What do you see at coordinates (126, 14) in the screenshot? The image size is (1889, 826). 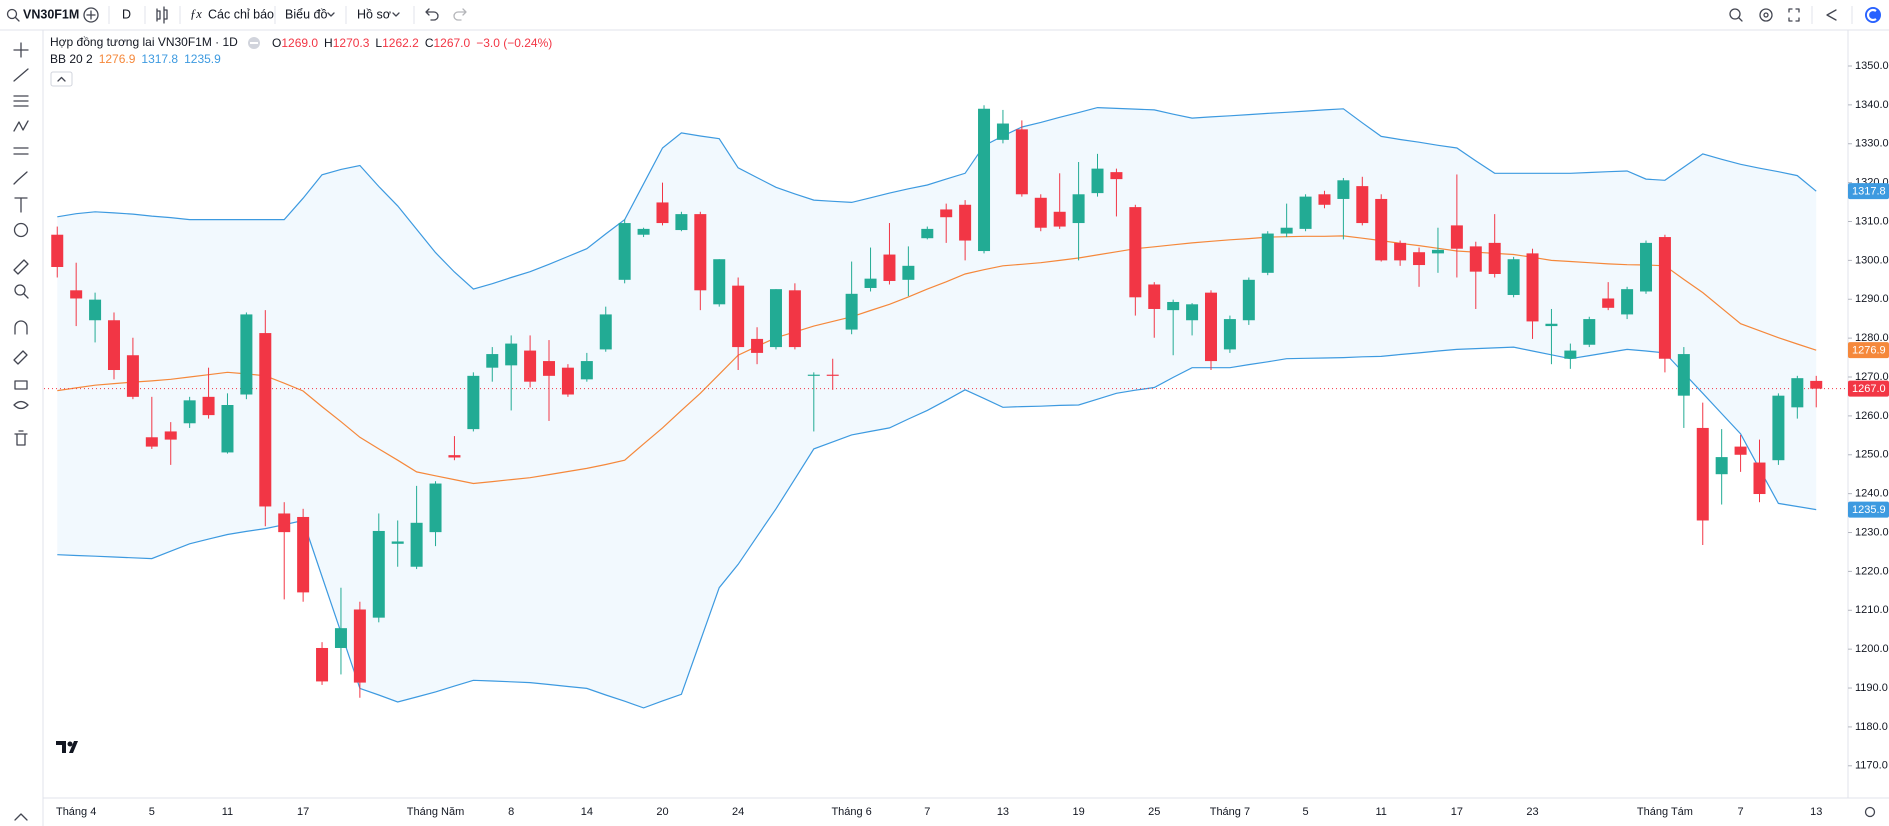 I see `interval: D` at bounding box center [126, 14].